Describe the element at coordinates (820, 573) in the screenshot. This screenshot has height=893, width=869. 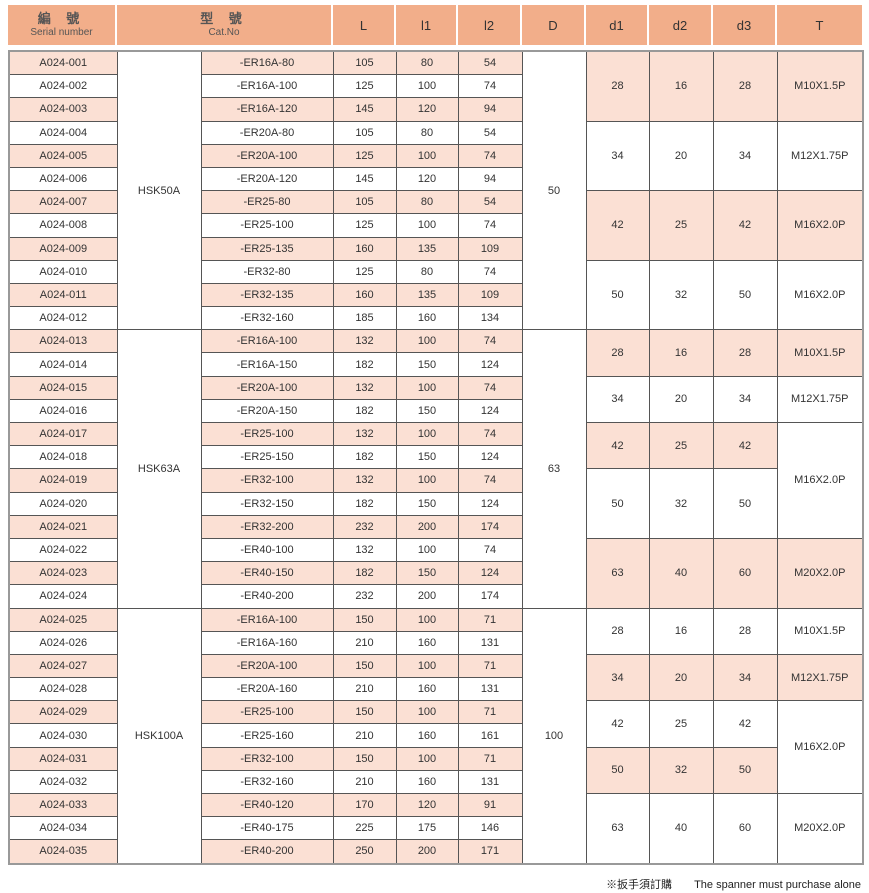
I see `T-cell: M20X2.0P` at that location.